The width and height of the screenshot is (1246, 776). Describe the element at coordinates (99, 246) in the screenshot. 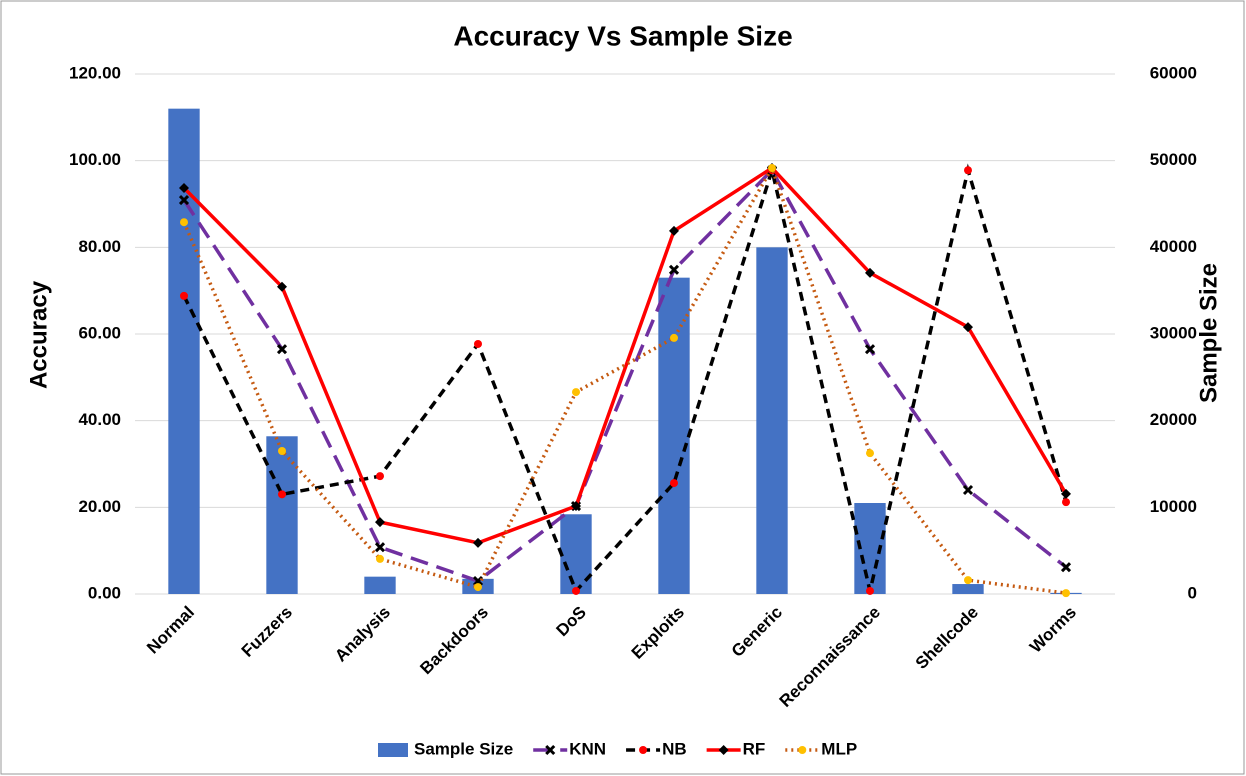

I see `y-tick-label: 80.00` at that location.